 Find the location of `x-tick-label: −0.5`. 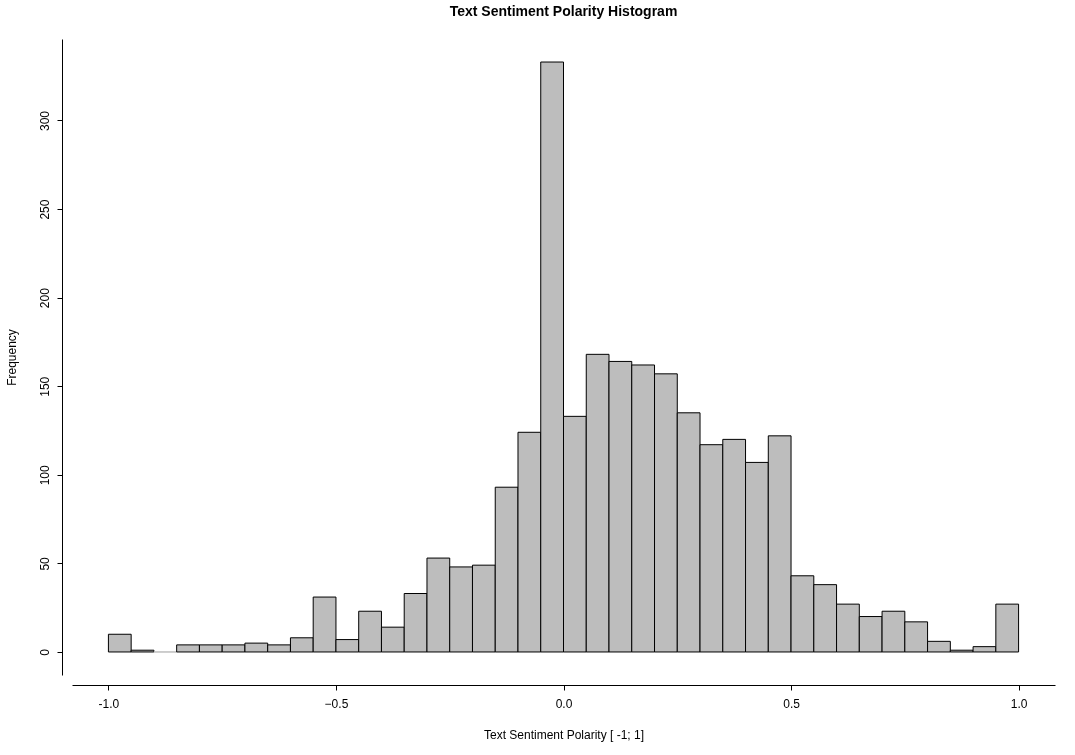

x-tick-label: −0.5 is located at coordinates (336, 703).